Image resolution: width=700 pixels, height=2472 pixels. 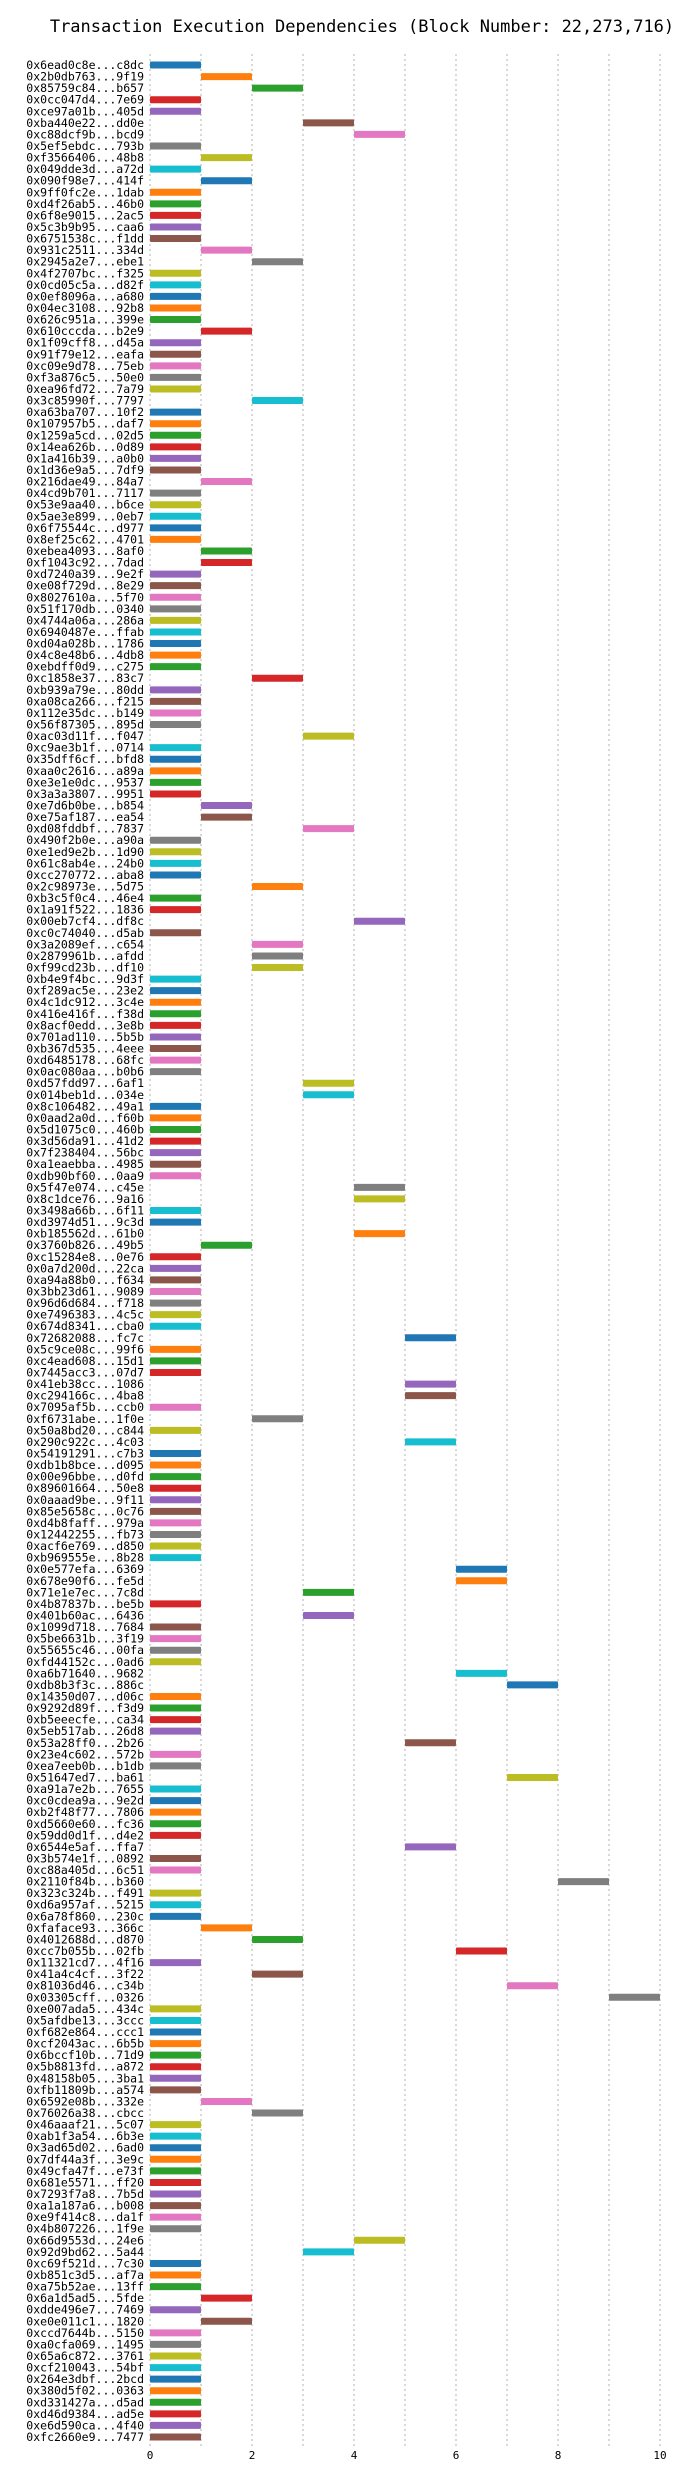 I want to click on transaction-label: 0xd3974d51...9c3d, so click(x=85, y=1222).